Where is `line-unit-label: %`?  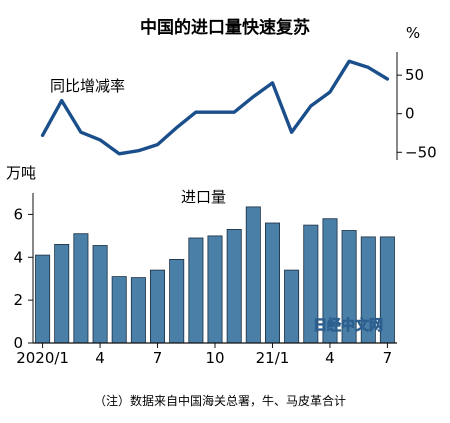 line-unit-label: % is located at coordinates (413, 33).